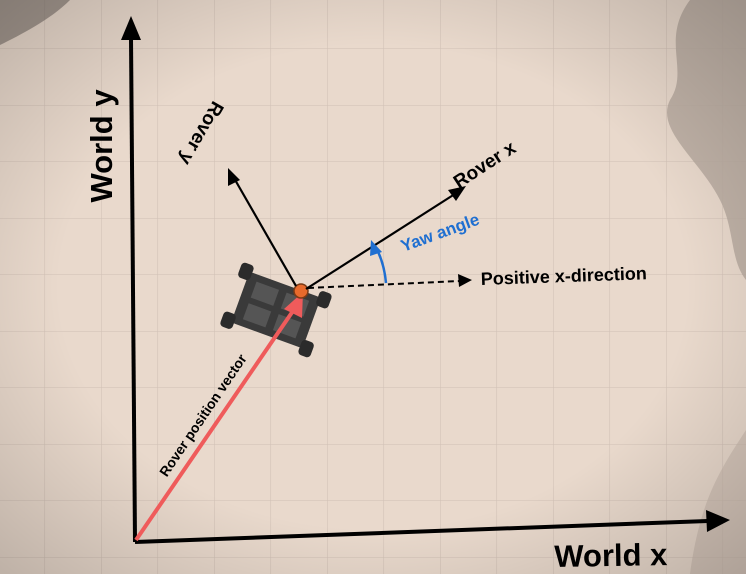  I want to click on world-y-arrowhead, so click(131, 28).